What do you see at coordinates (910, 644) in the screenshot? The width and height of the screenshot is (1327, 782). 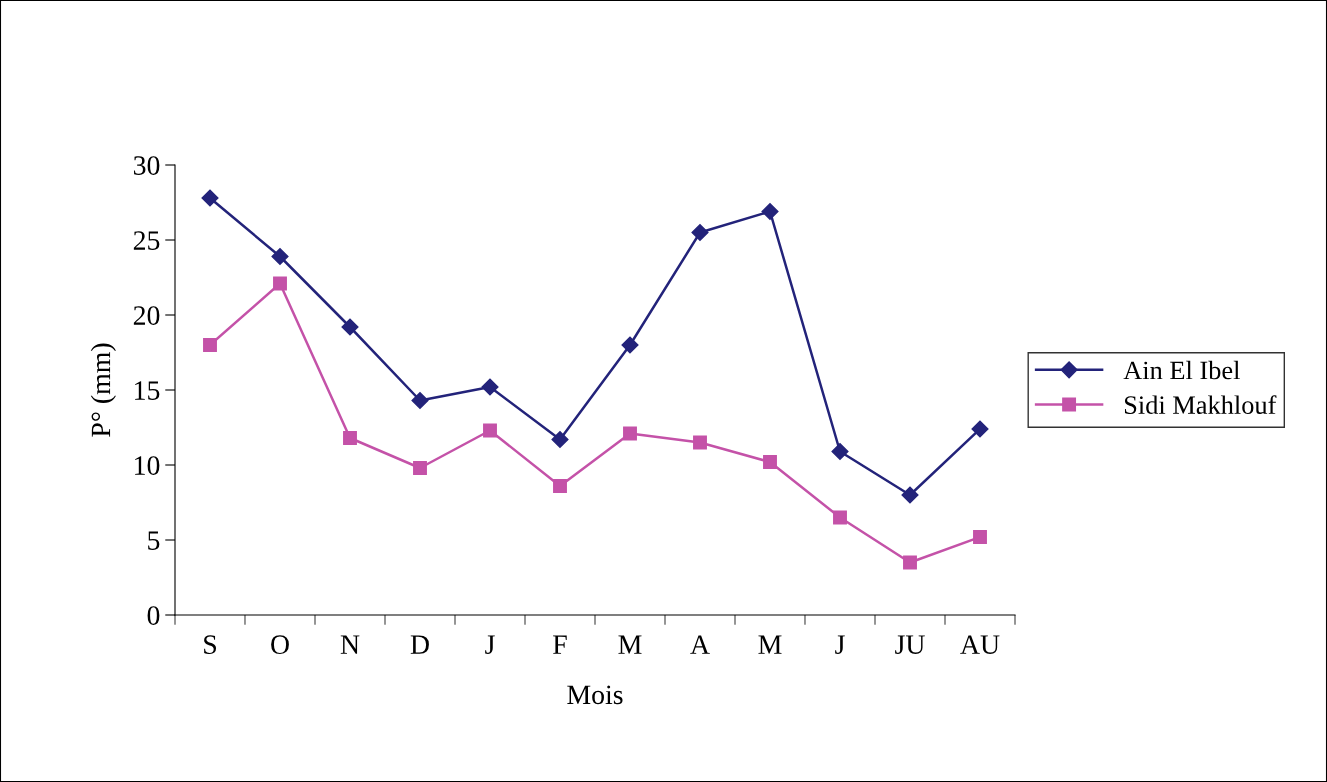 I see `x-tick-label: JU` at bounding box center [910, 644].